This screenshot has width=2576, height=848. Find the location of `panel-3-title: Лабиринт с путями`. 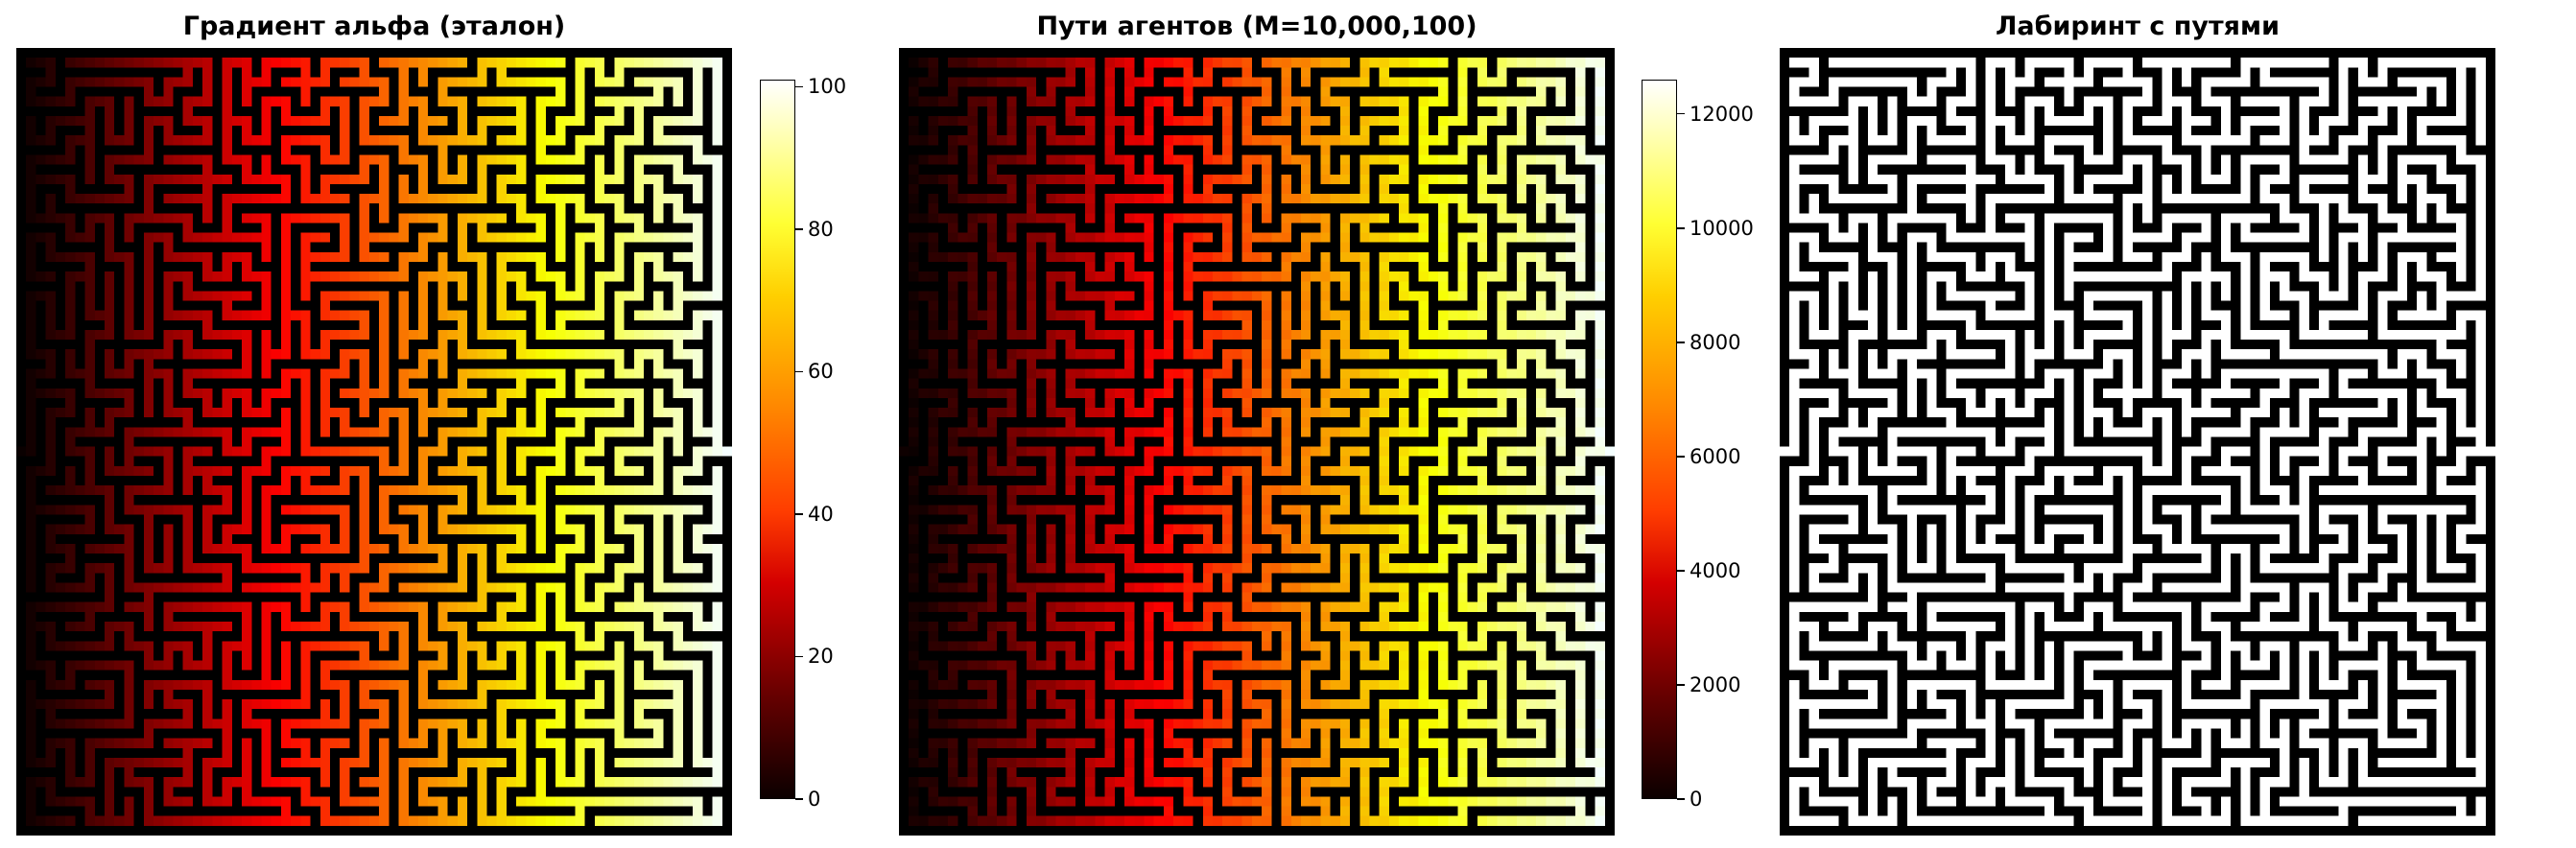

panel-3-title: Лабиринт с путями is located at coordinates (2138, 26).